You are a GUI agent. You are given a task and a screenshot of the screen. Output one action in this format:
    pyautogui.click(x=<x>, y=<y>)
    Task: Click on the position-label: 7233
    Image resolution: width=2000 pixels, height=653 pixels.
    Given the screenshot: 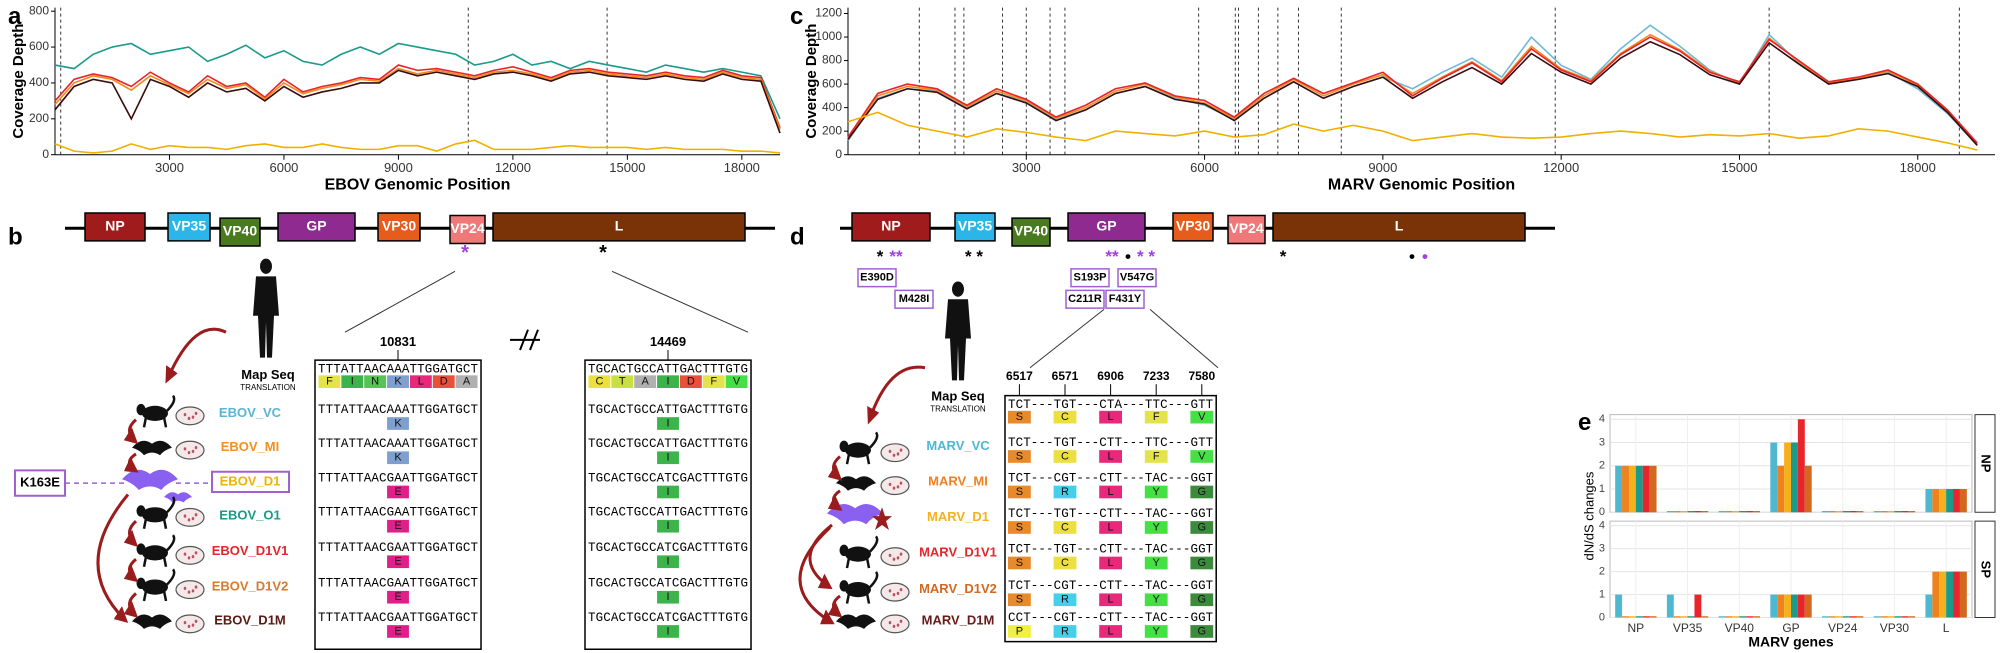 What is the action you would take?
    pyautogui.click(x=1156, y=376)
    